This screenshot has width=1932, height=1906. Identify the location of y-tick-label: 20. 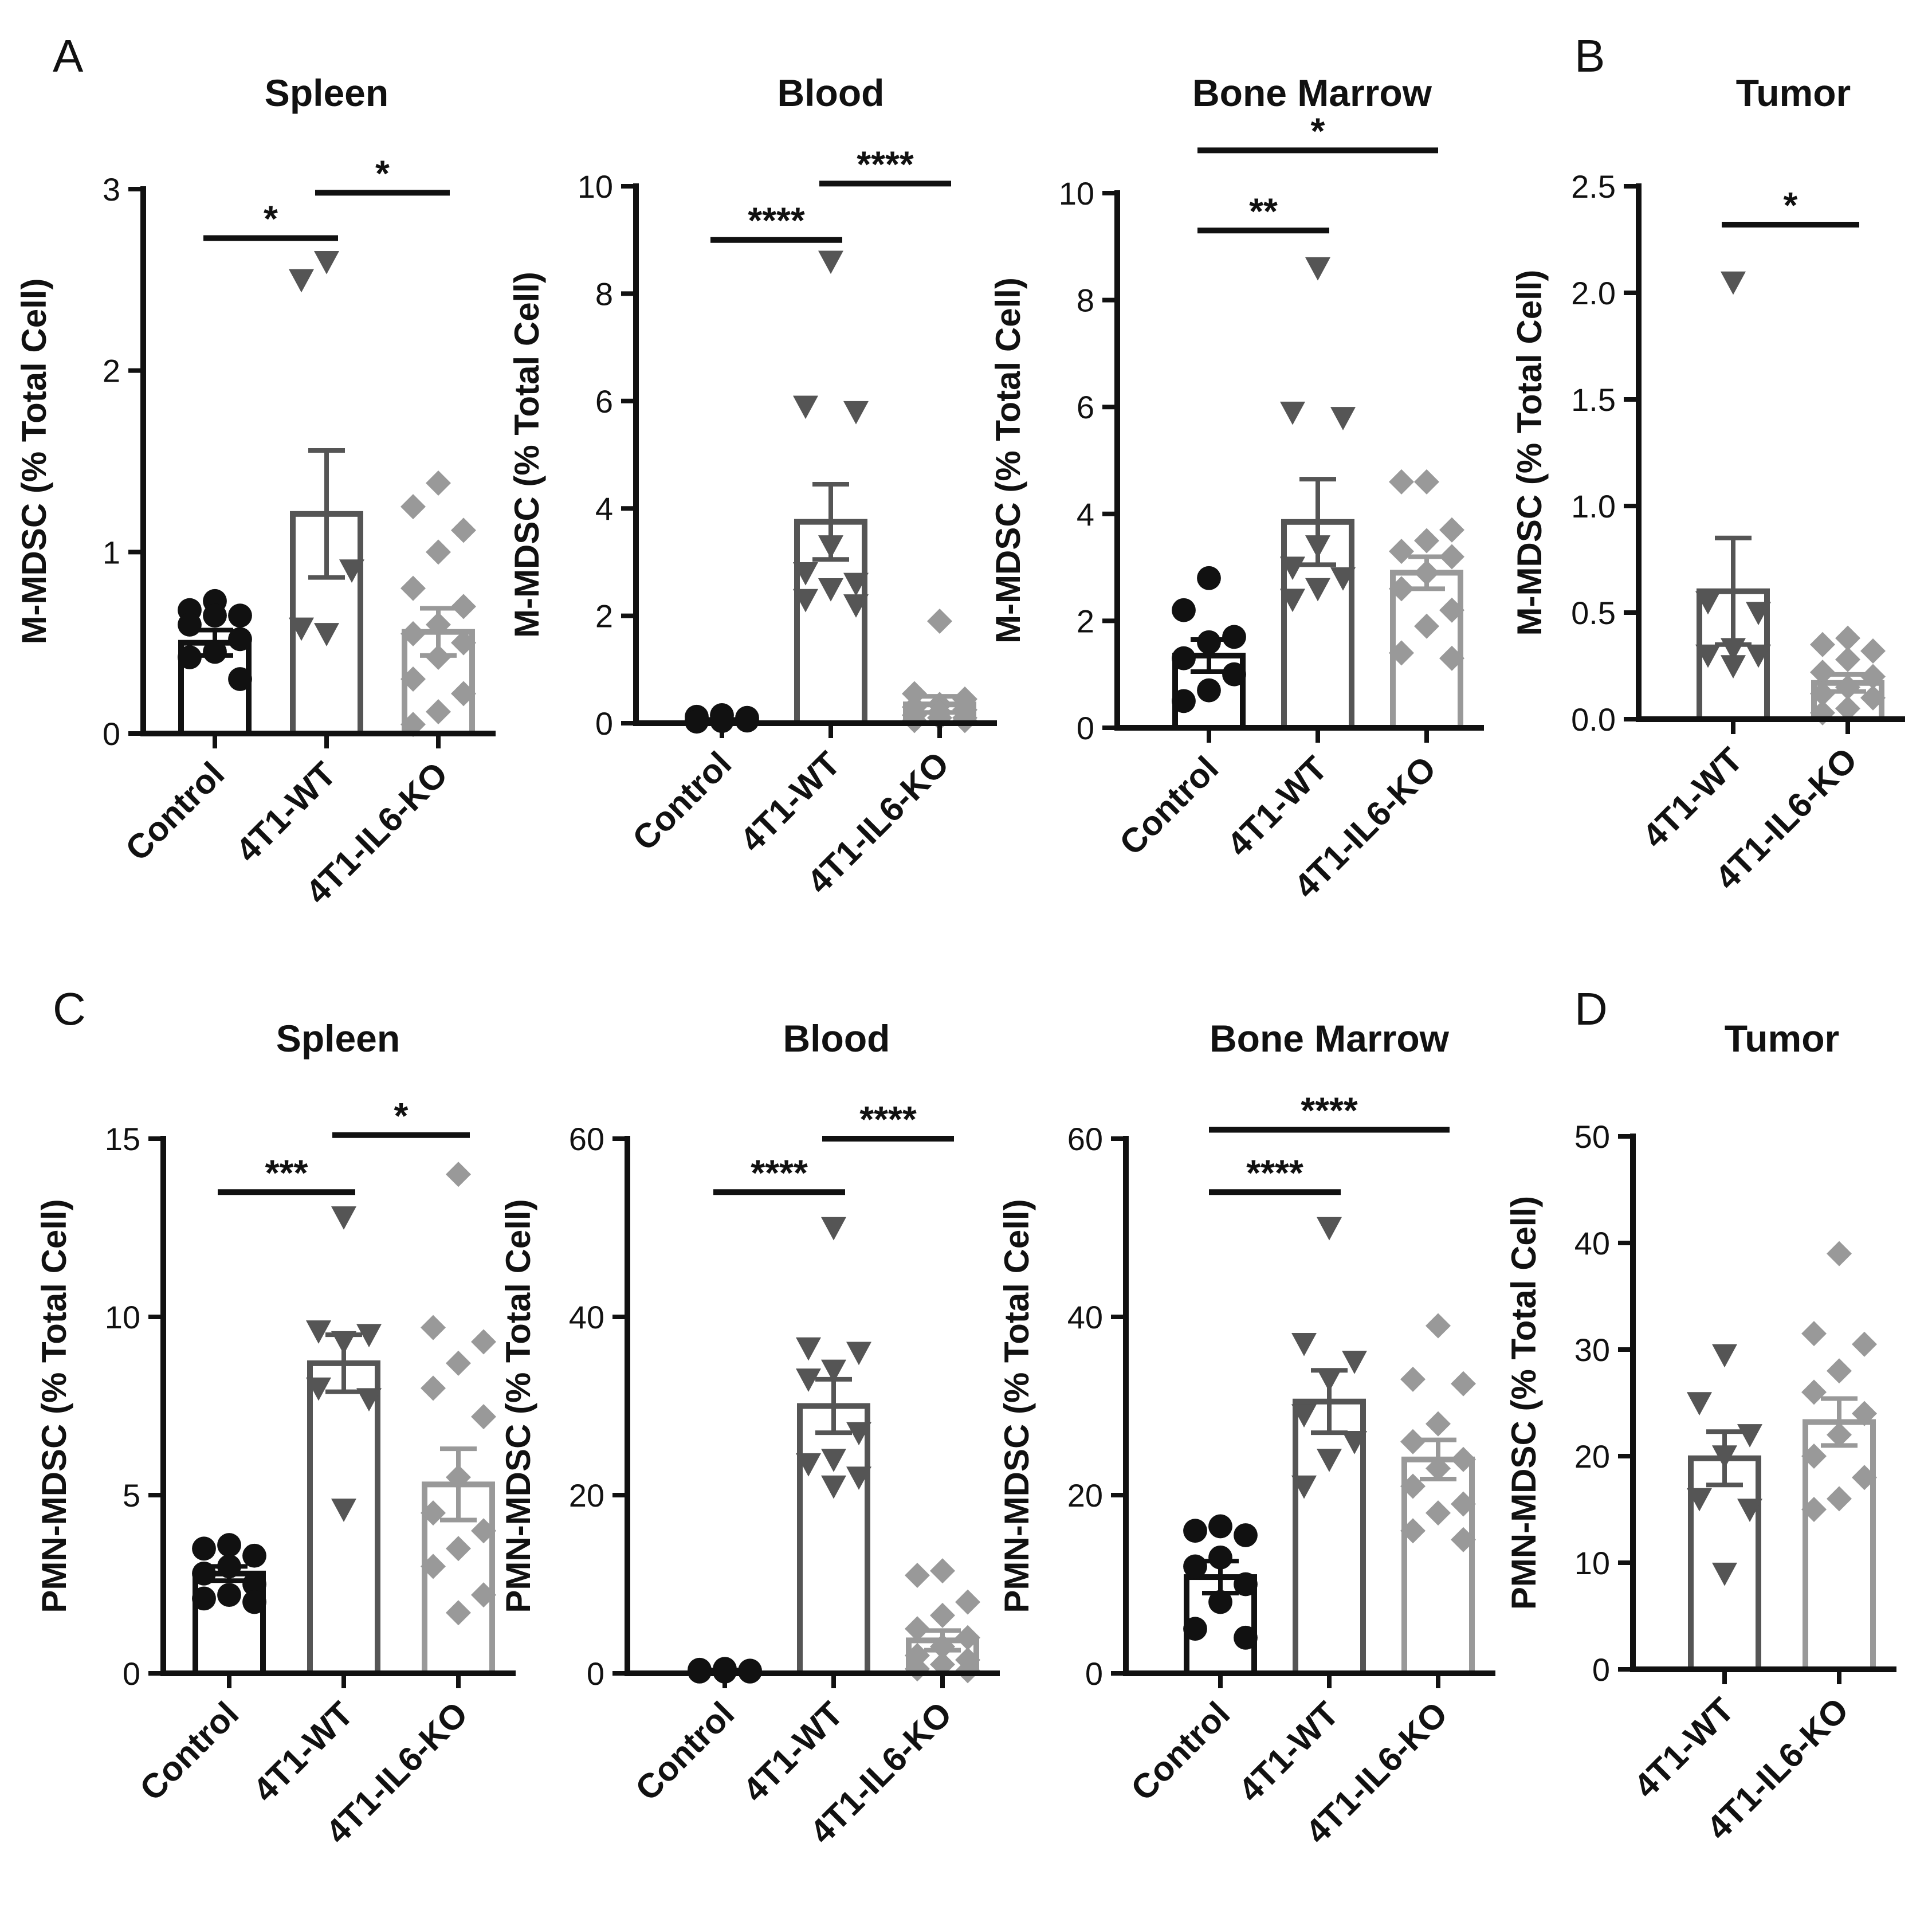
(1085, 1495).